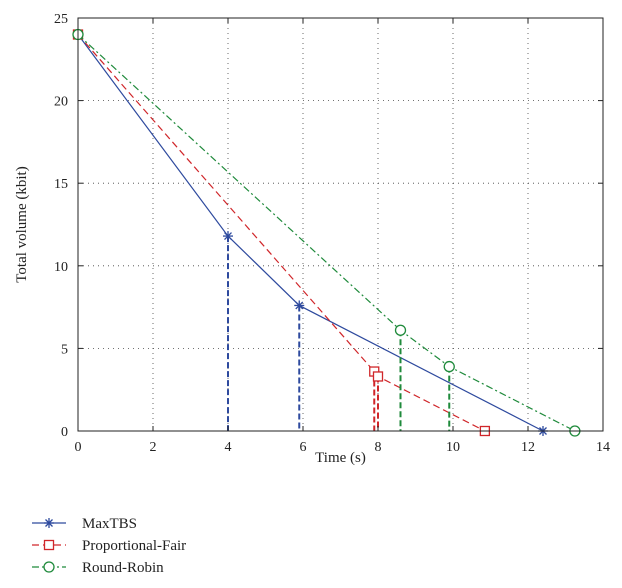 The width and height of the screenshot is (622, 588). What do you see at coordinates (228, 447) in the screenshot?
I see `x-tick-label: 4` at bounding box center [228, 447].